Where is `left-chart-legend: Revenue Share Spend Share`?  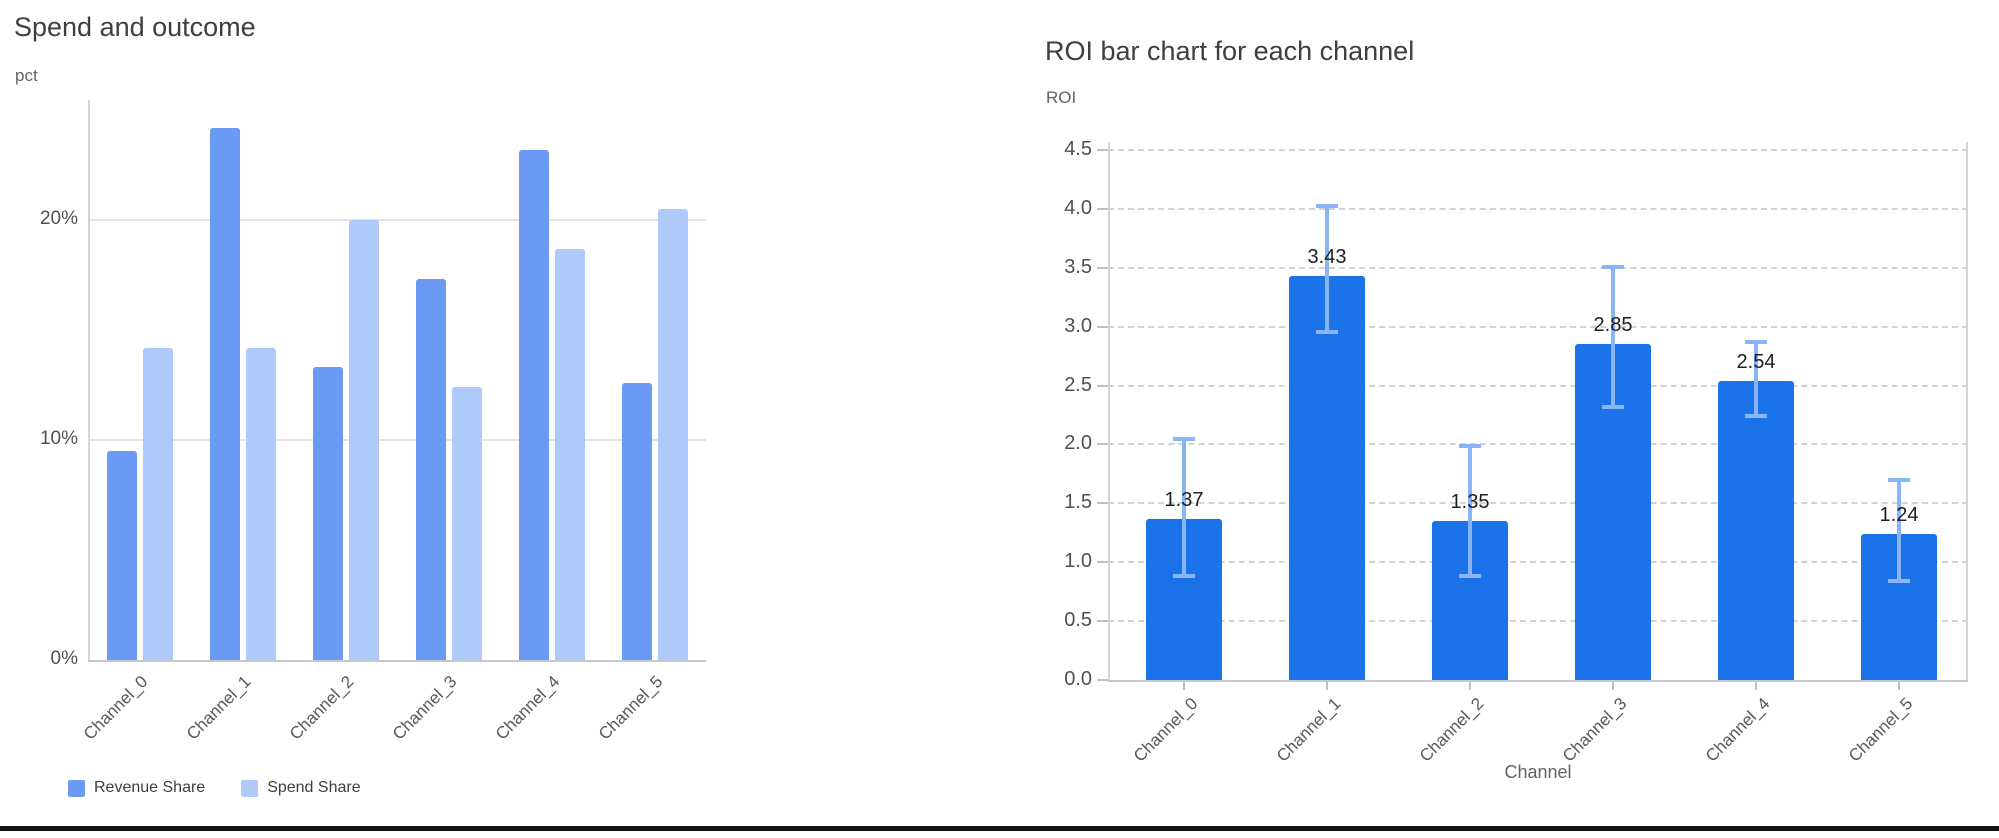
left-chart-legend: Revenue Share Spend Share is located at coordinates (214, 788).